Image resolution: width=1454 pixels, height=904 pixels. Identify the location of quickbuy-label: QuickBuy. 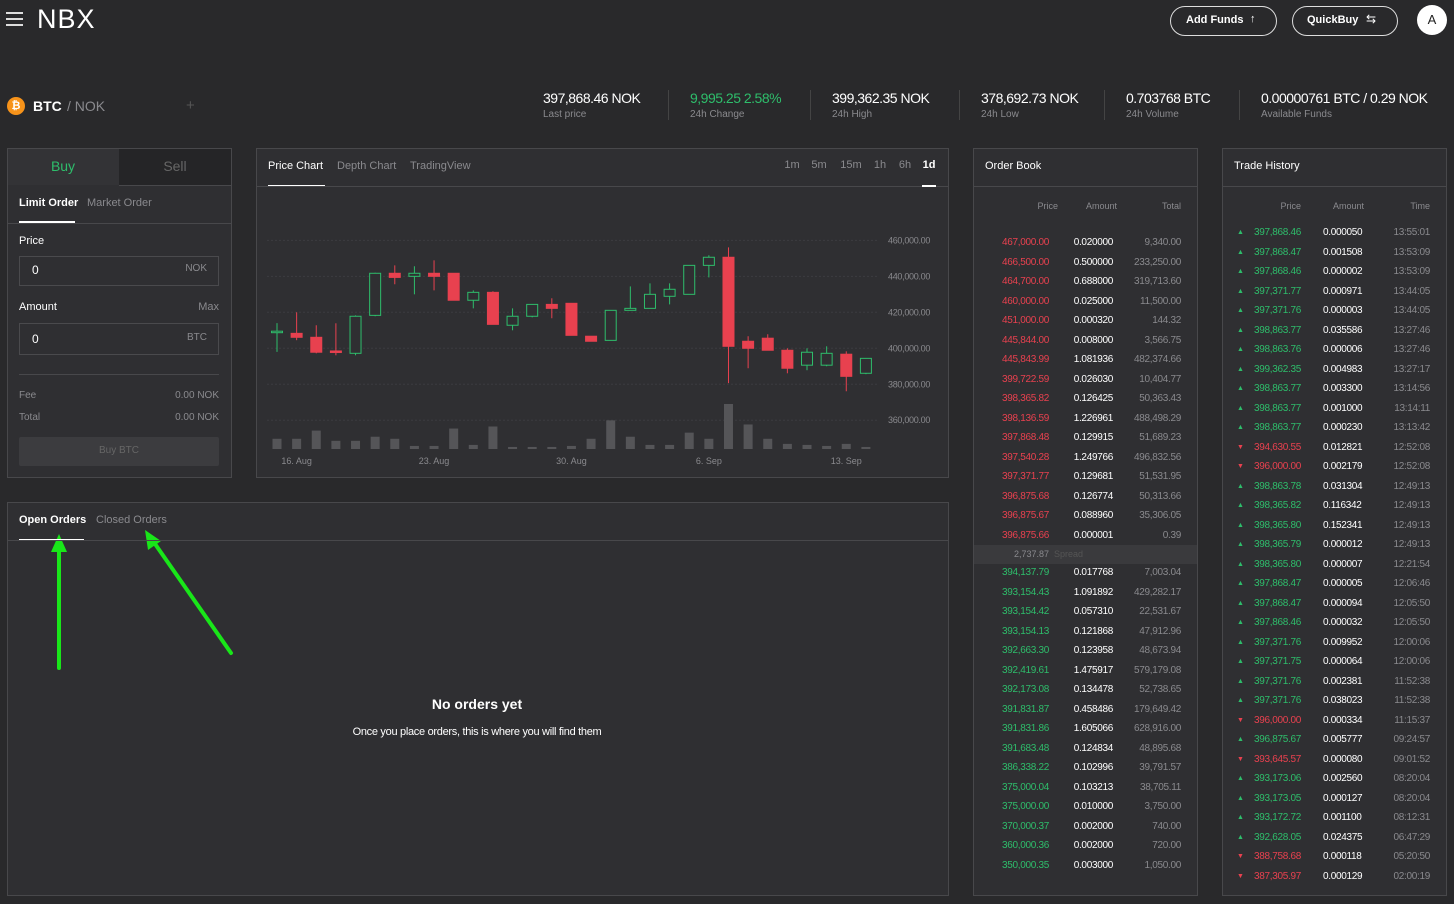
(1333, 20).